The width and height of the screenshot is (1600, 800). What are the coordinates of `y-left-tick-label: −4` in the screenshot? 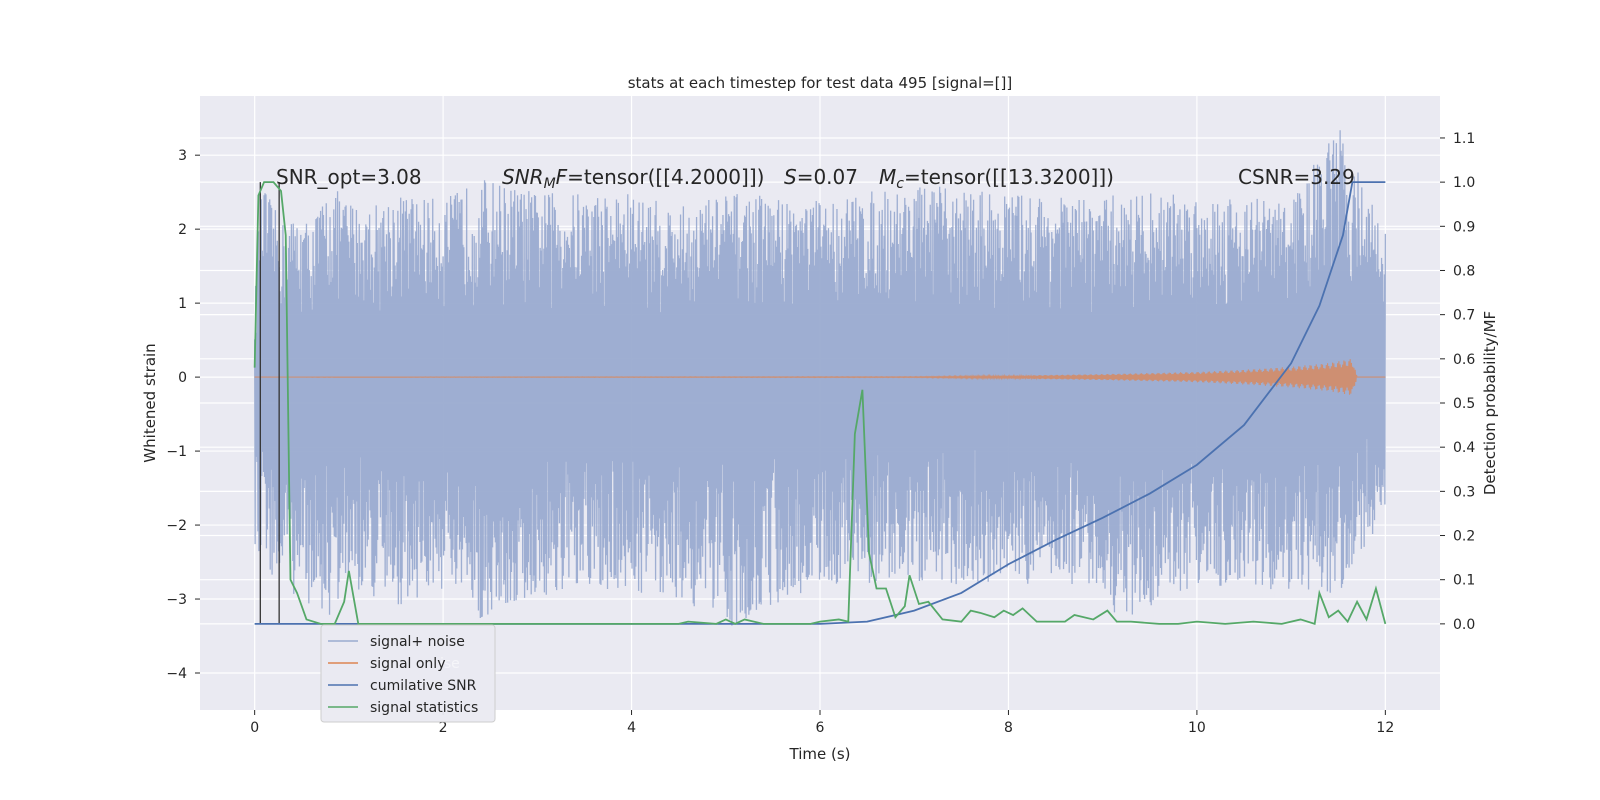 It's located at (176, 674).